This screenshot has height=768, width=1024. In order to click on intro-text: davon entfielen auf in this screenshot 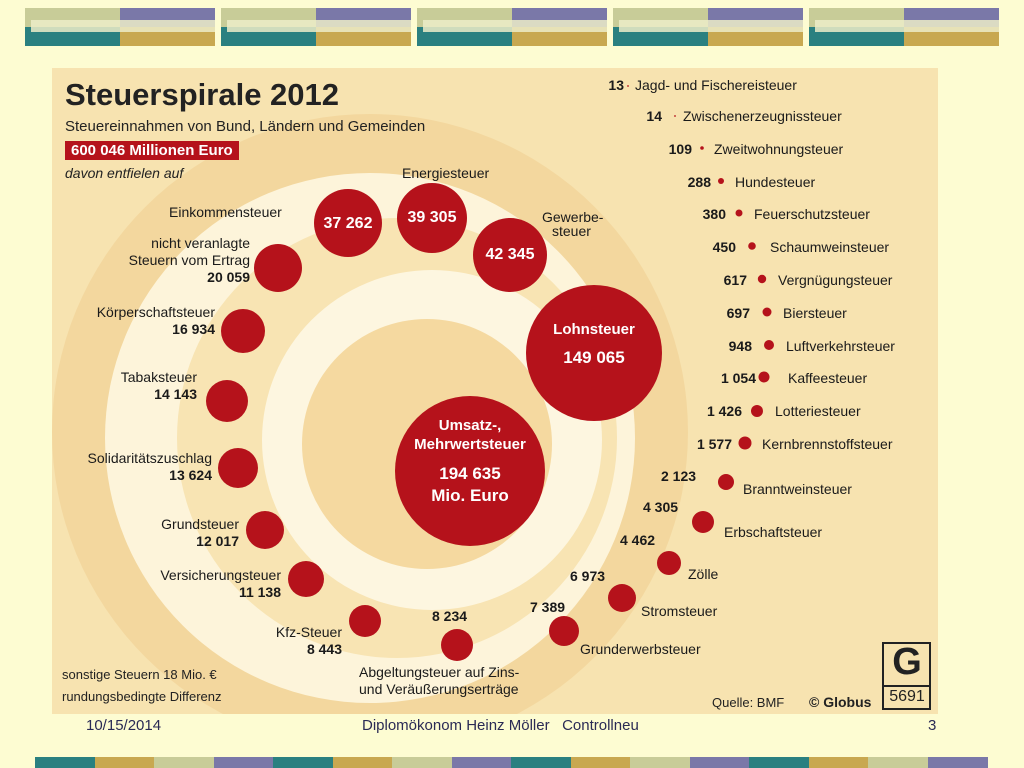, I will do `click(124, 173)`.